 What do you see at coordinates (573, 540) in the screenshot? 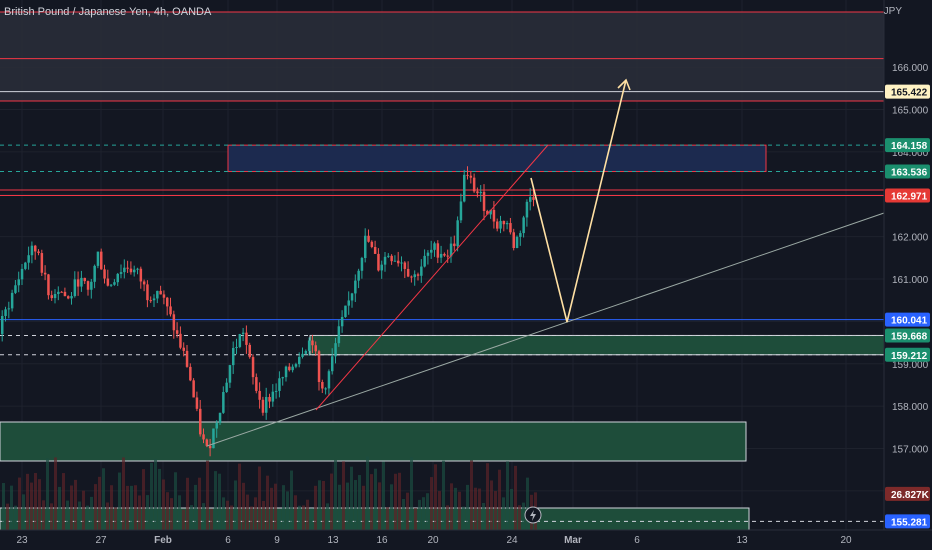
I see `time-tick-label: Mar` at bounding box center [573, 540].